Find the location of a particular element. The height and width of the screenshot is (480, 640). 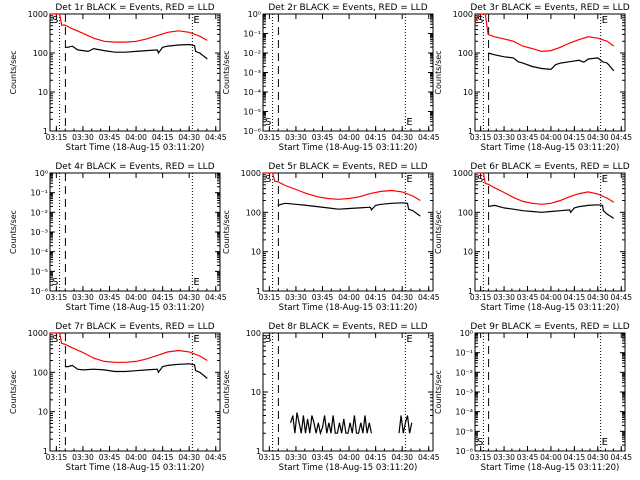

panel-title: Det 7r BLACK = Events, RED = LLD is located at coordinates (134, 327).